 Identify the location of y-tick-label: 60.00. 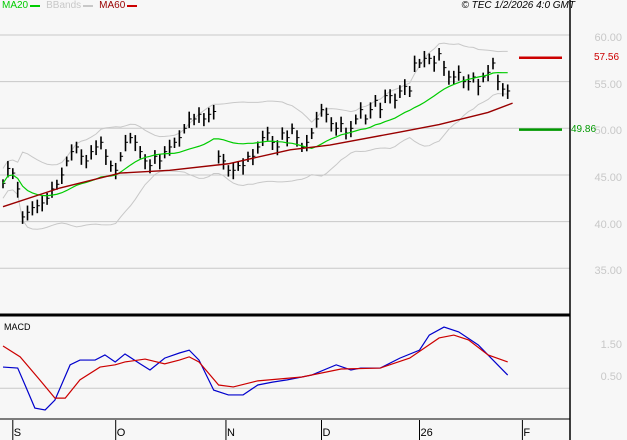
(608, 38).